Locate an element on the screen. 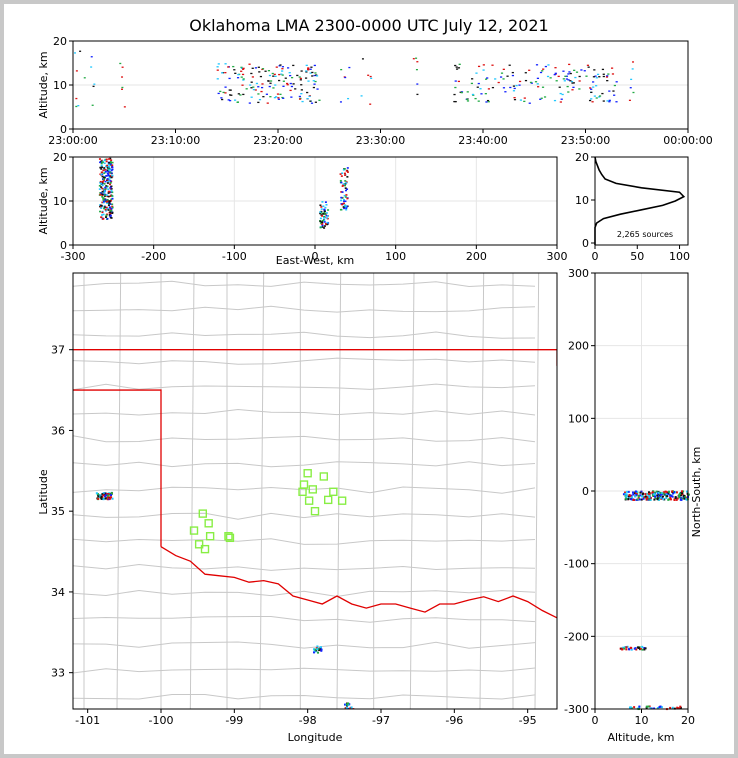 The width and height of the screenshot is (738, 758). time-axis-tick-label: 23:30:00 is located at coordinates (380, 140).